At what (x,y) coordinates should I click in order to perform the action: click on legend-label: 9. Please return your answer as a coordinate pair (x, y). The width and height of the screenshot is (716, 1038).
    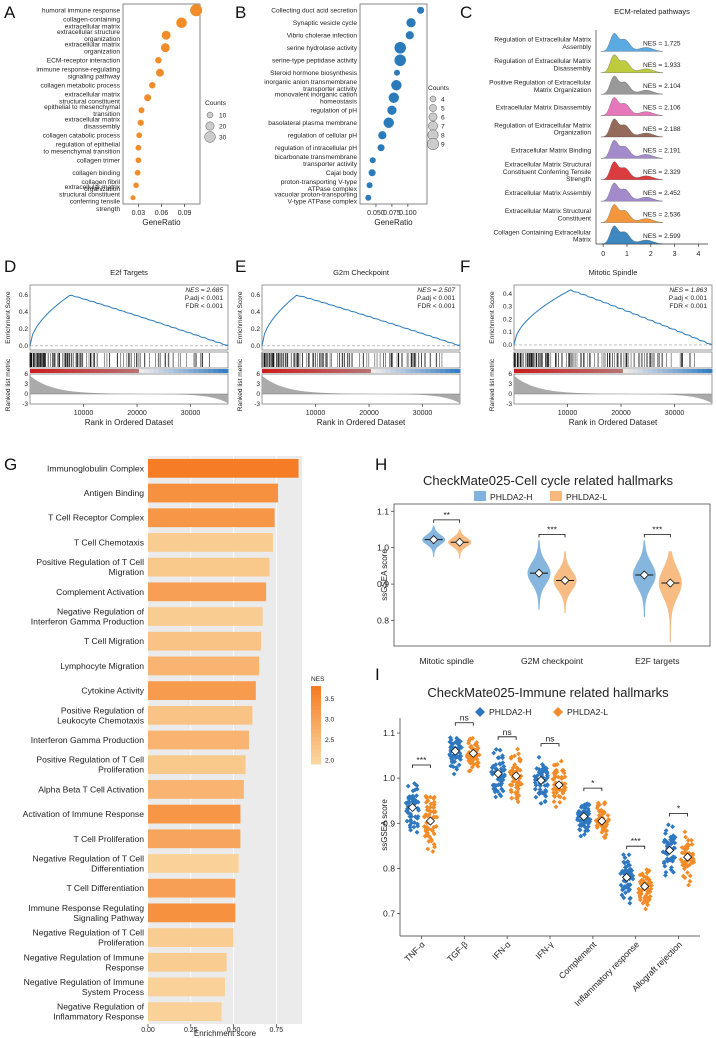
    Looking at the image, I should click on (443, 145).